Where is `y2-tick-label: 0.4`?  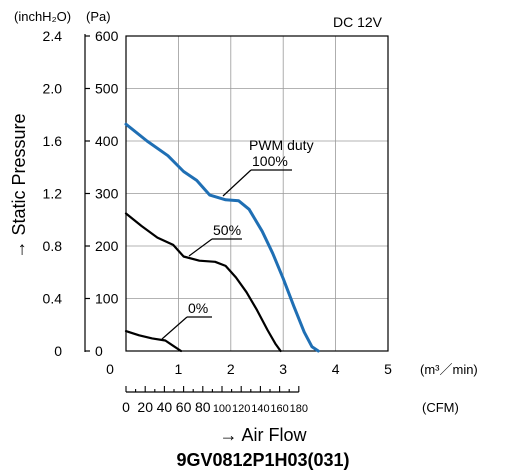
y2-tick-label: 0.4 is located at coordinates (53, 299).